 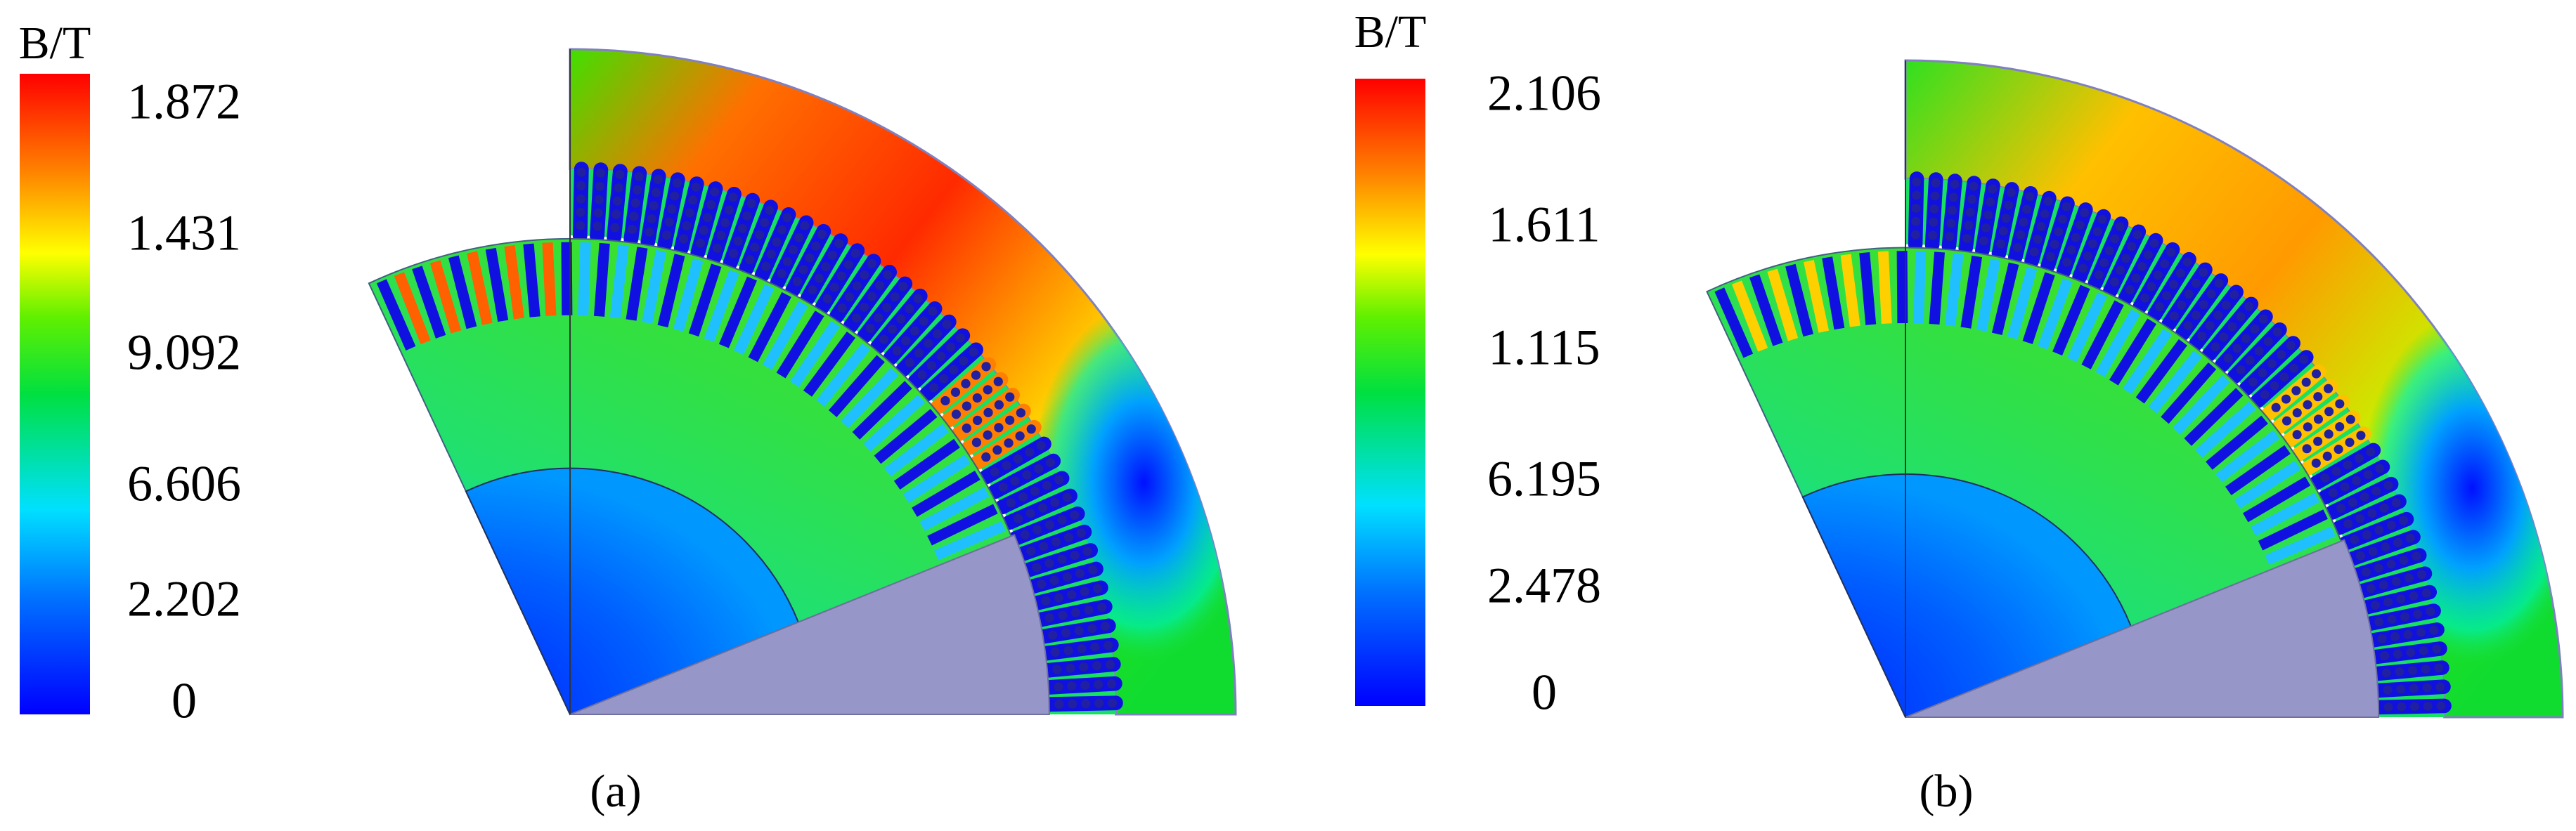 What do you see at coordinates (810, 624) in the screenshot?
I see `wedge` at bounding box center [810, 624].